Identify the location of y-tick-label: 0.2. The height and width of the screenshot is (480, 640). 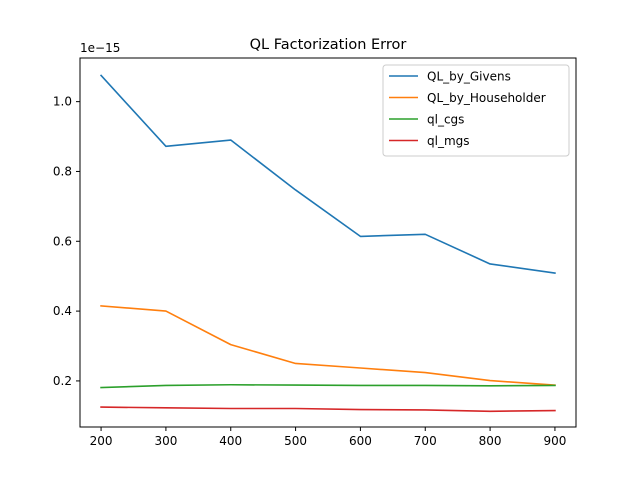
(62, 381).